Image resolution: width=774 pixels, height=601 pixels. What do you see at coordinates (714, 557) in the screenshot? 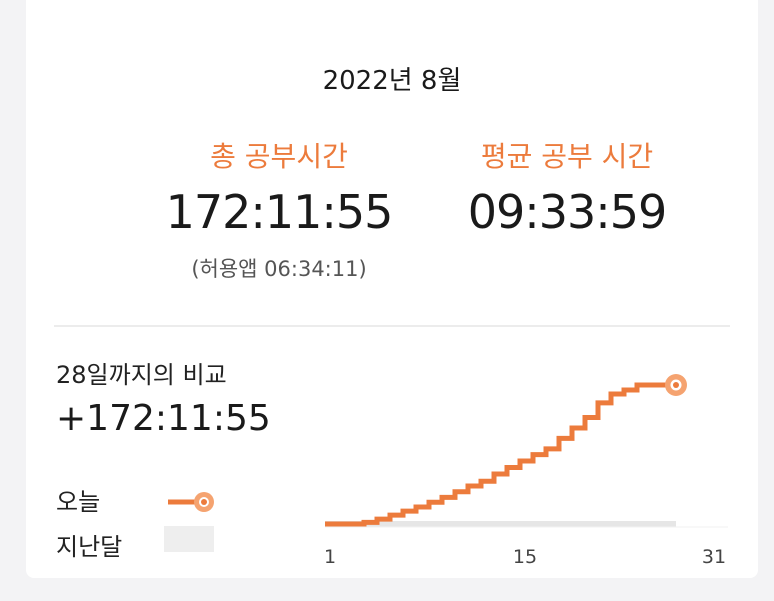
I see `x-tick-label: 31` at bounding box center [714, 557].